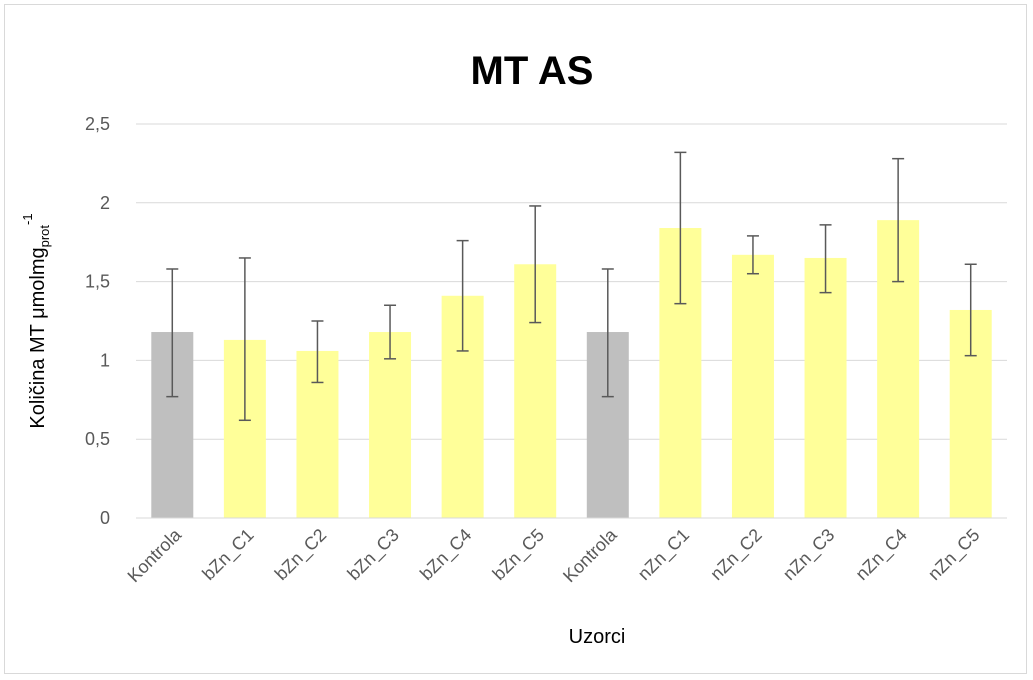 The image size is (1033, 680). I want to click on y-tick-label: 0,5, so click(97, 439).